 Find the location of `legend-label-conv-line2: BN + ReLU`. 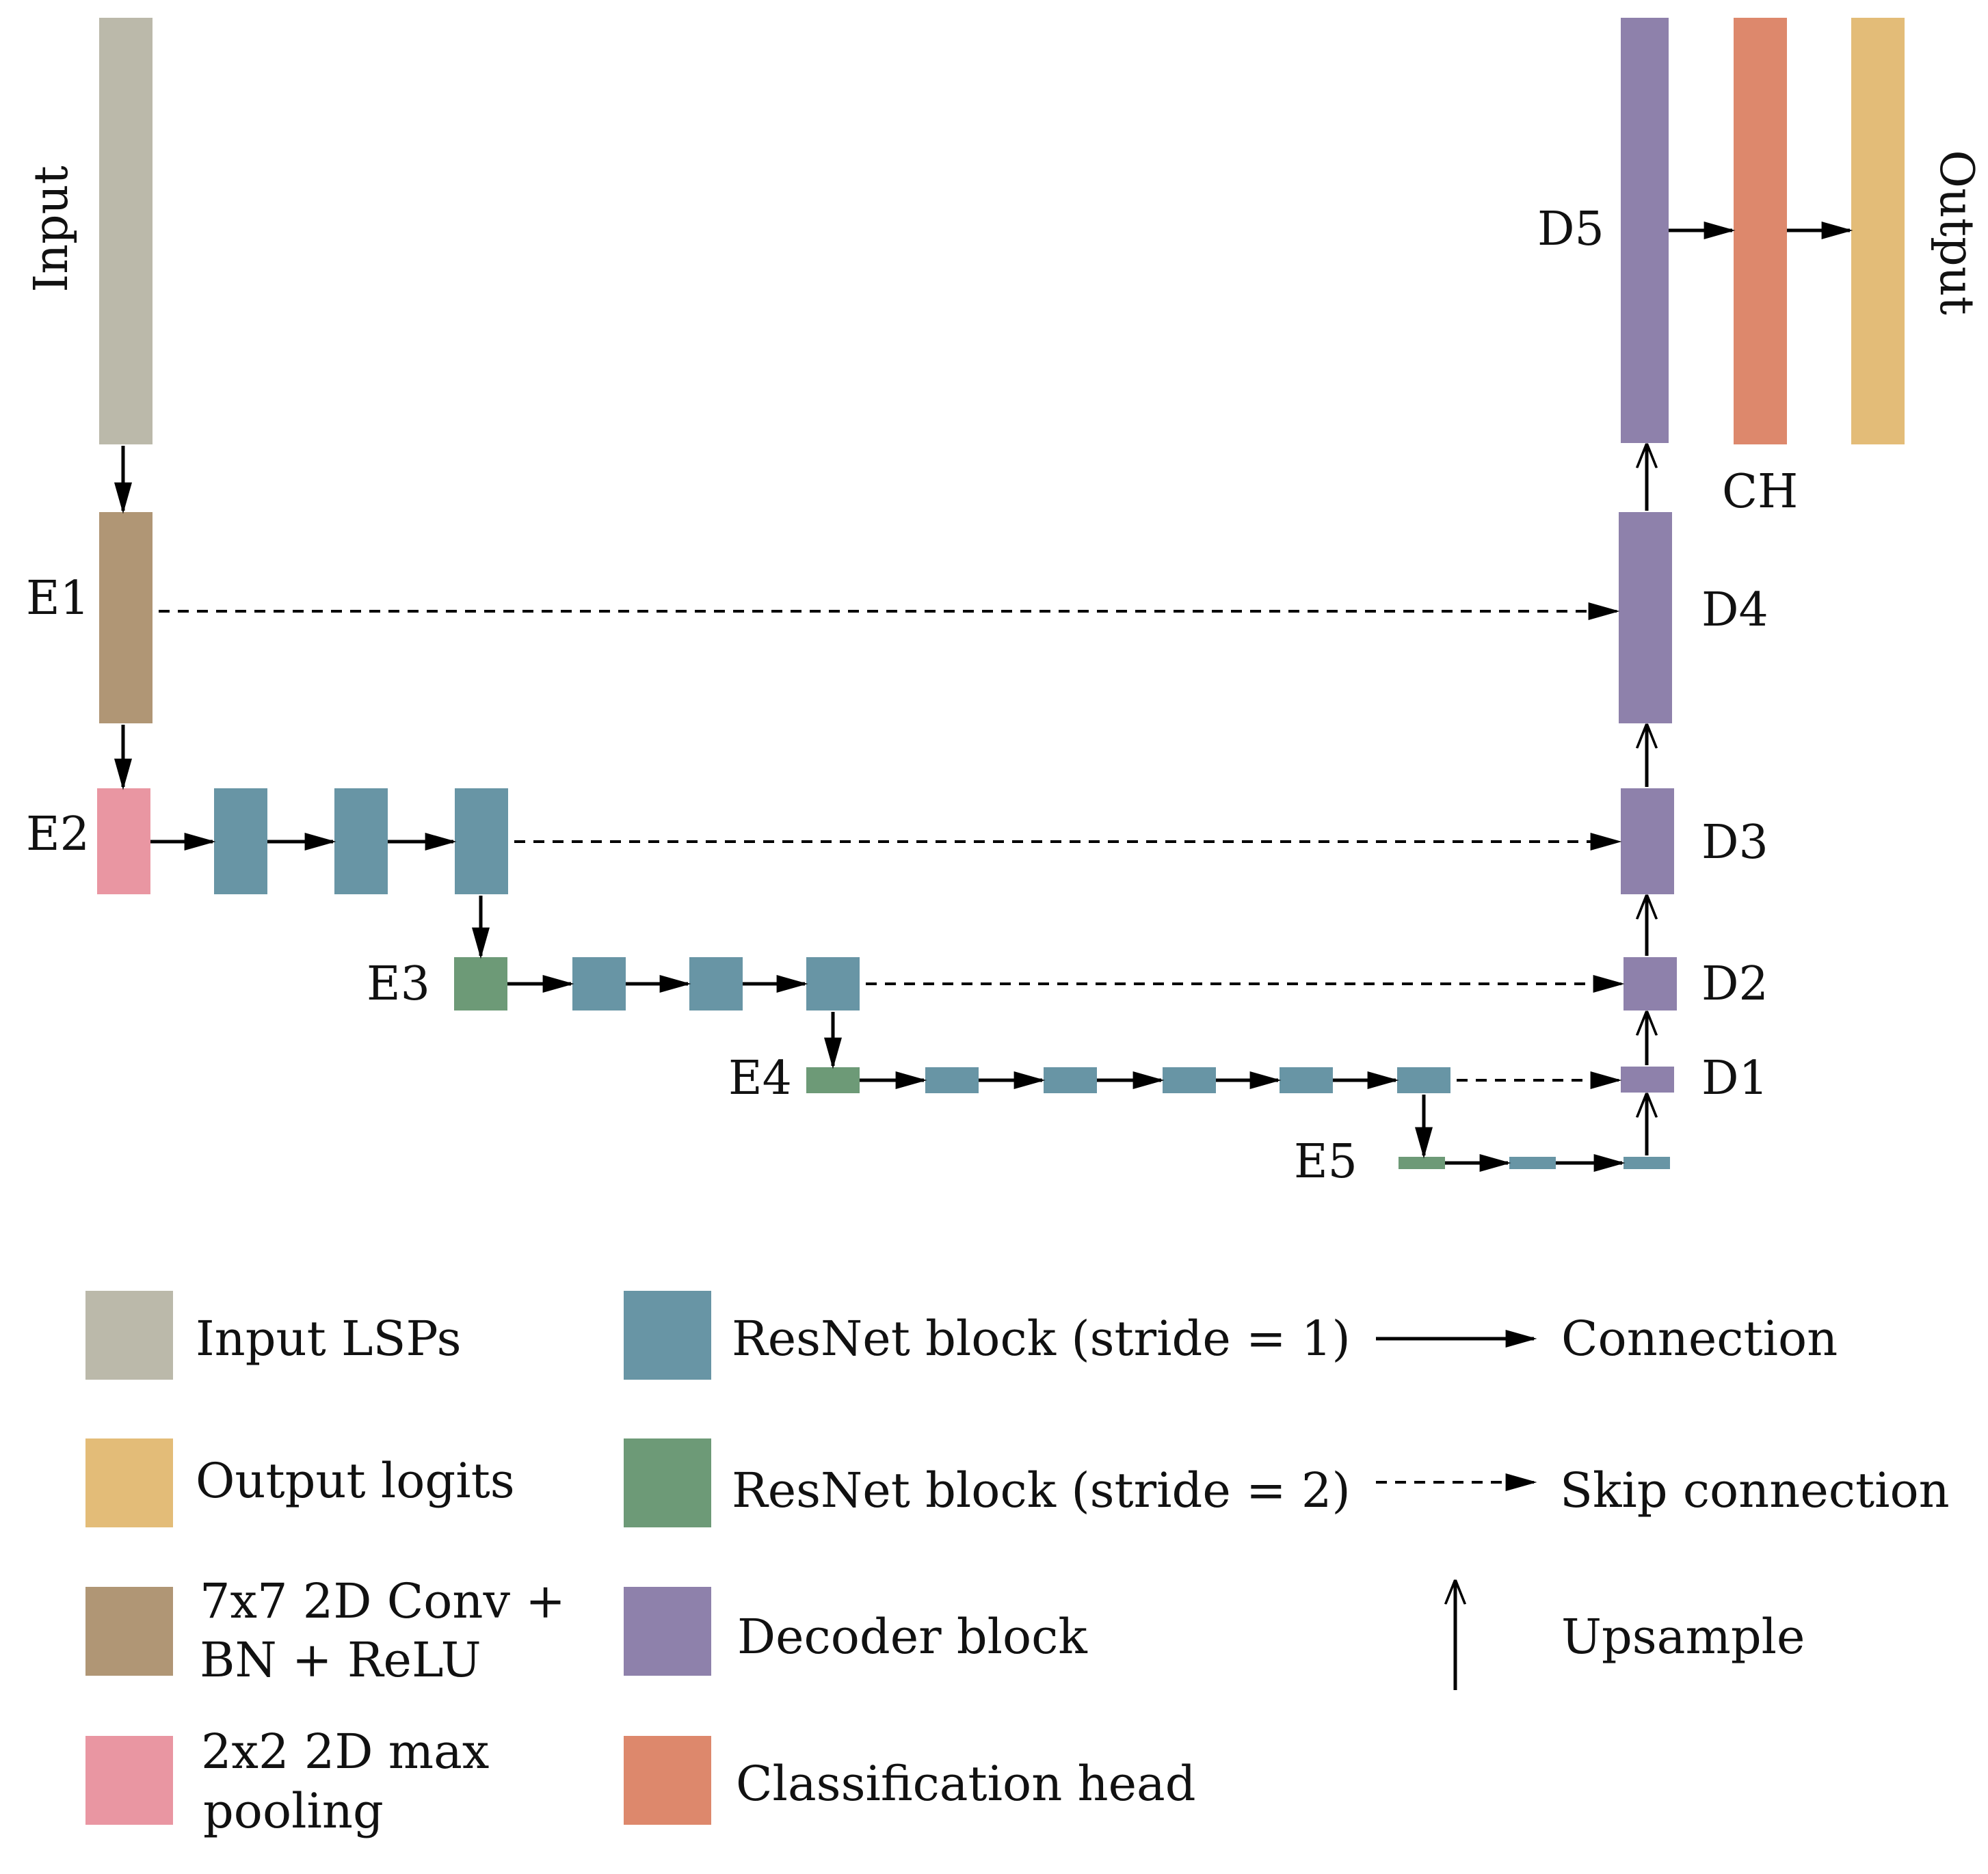

legend-label-conv-line2: BN + ReLU is located at coordinates (340, 1660).